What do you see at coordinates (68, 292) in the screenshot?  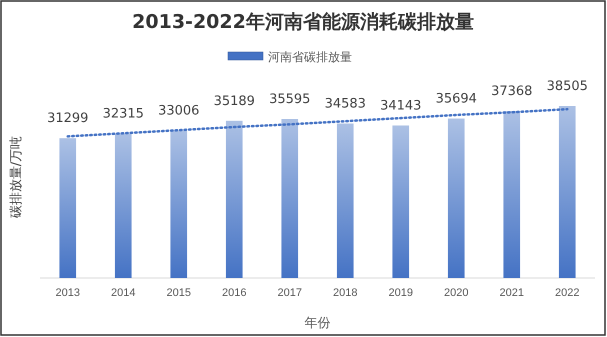 I see `x-tick-label: 2013` at bounding box center [68, 292].